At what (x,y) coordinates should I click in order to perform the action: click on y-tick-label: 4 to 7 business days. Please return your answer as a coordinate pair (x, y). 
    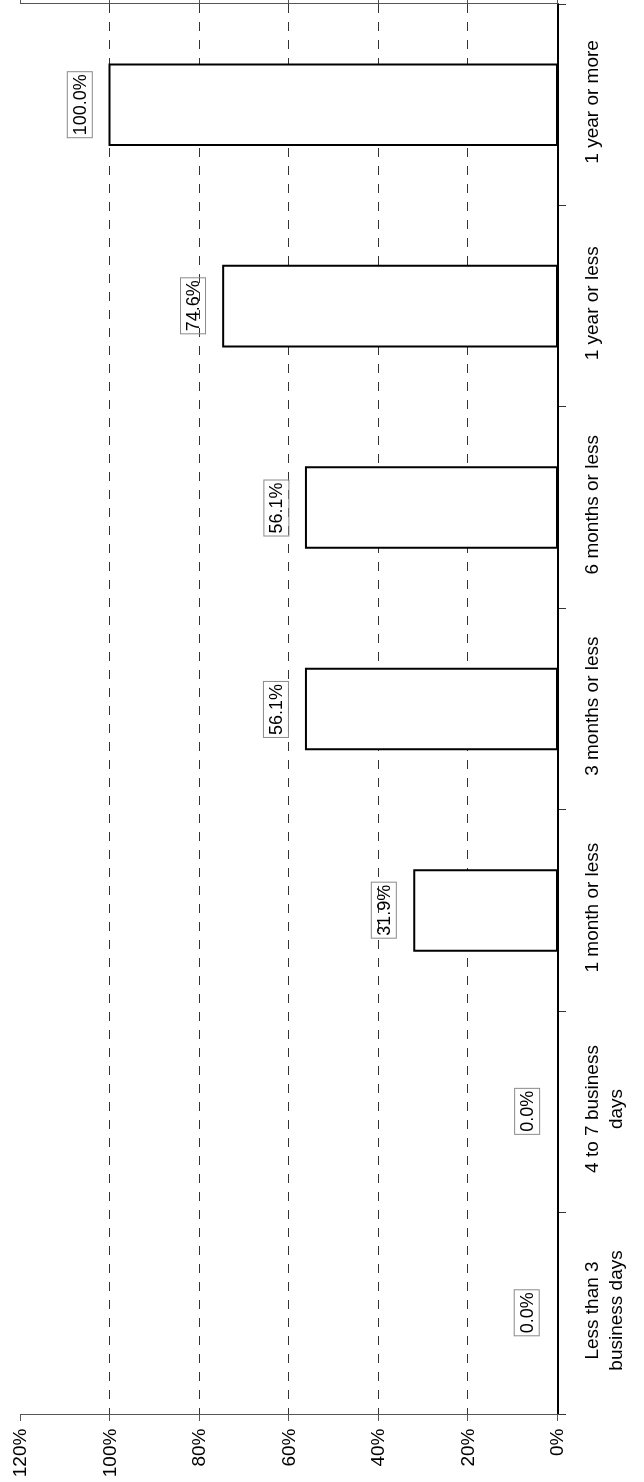
    Looking at the image, I should click on (603, 1109).